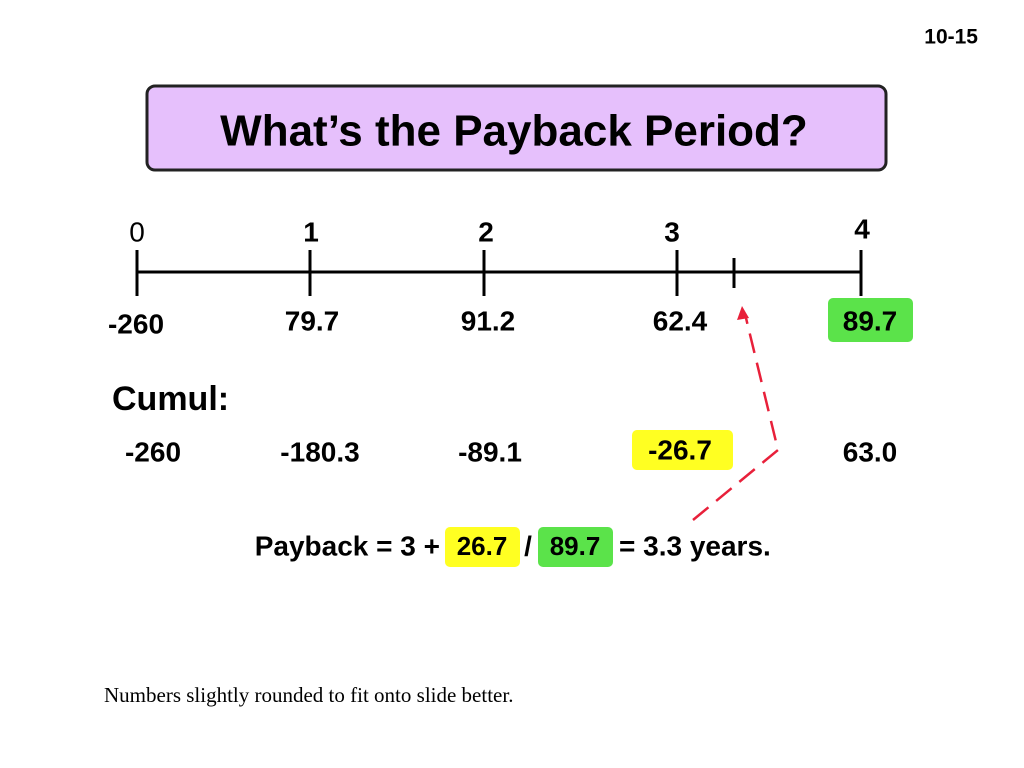 The image size is (1024, 768). What do you see at coordinates (743, 313) in the screenshot?
I see `arrow-head` at bounding box center [743, 313].